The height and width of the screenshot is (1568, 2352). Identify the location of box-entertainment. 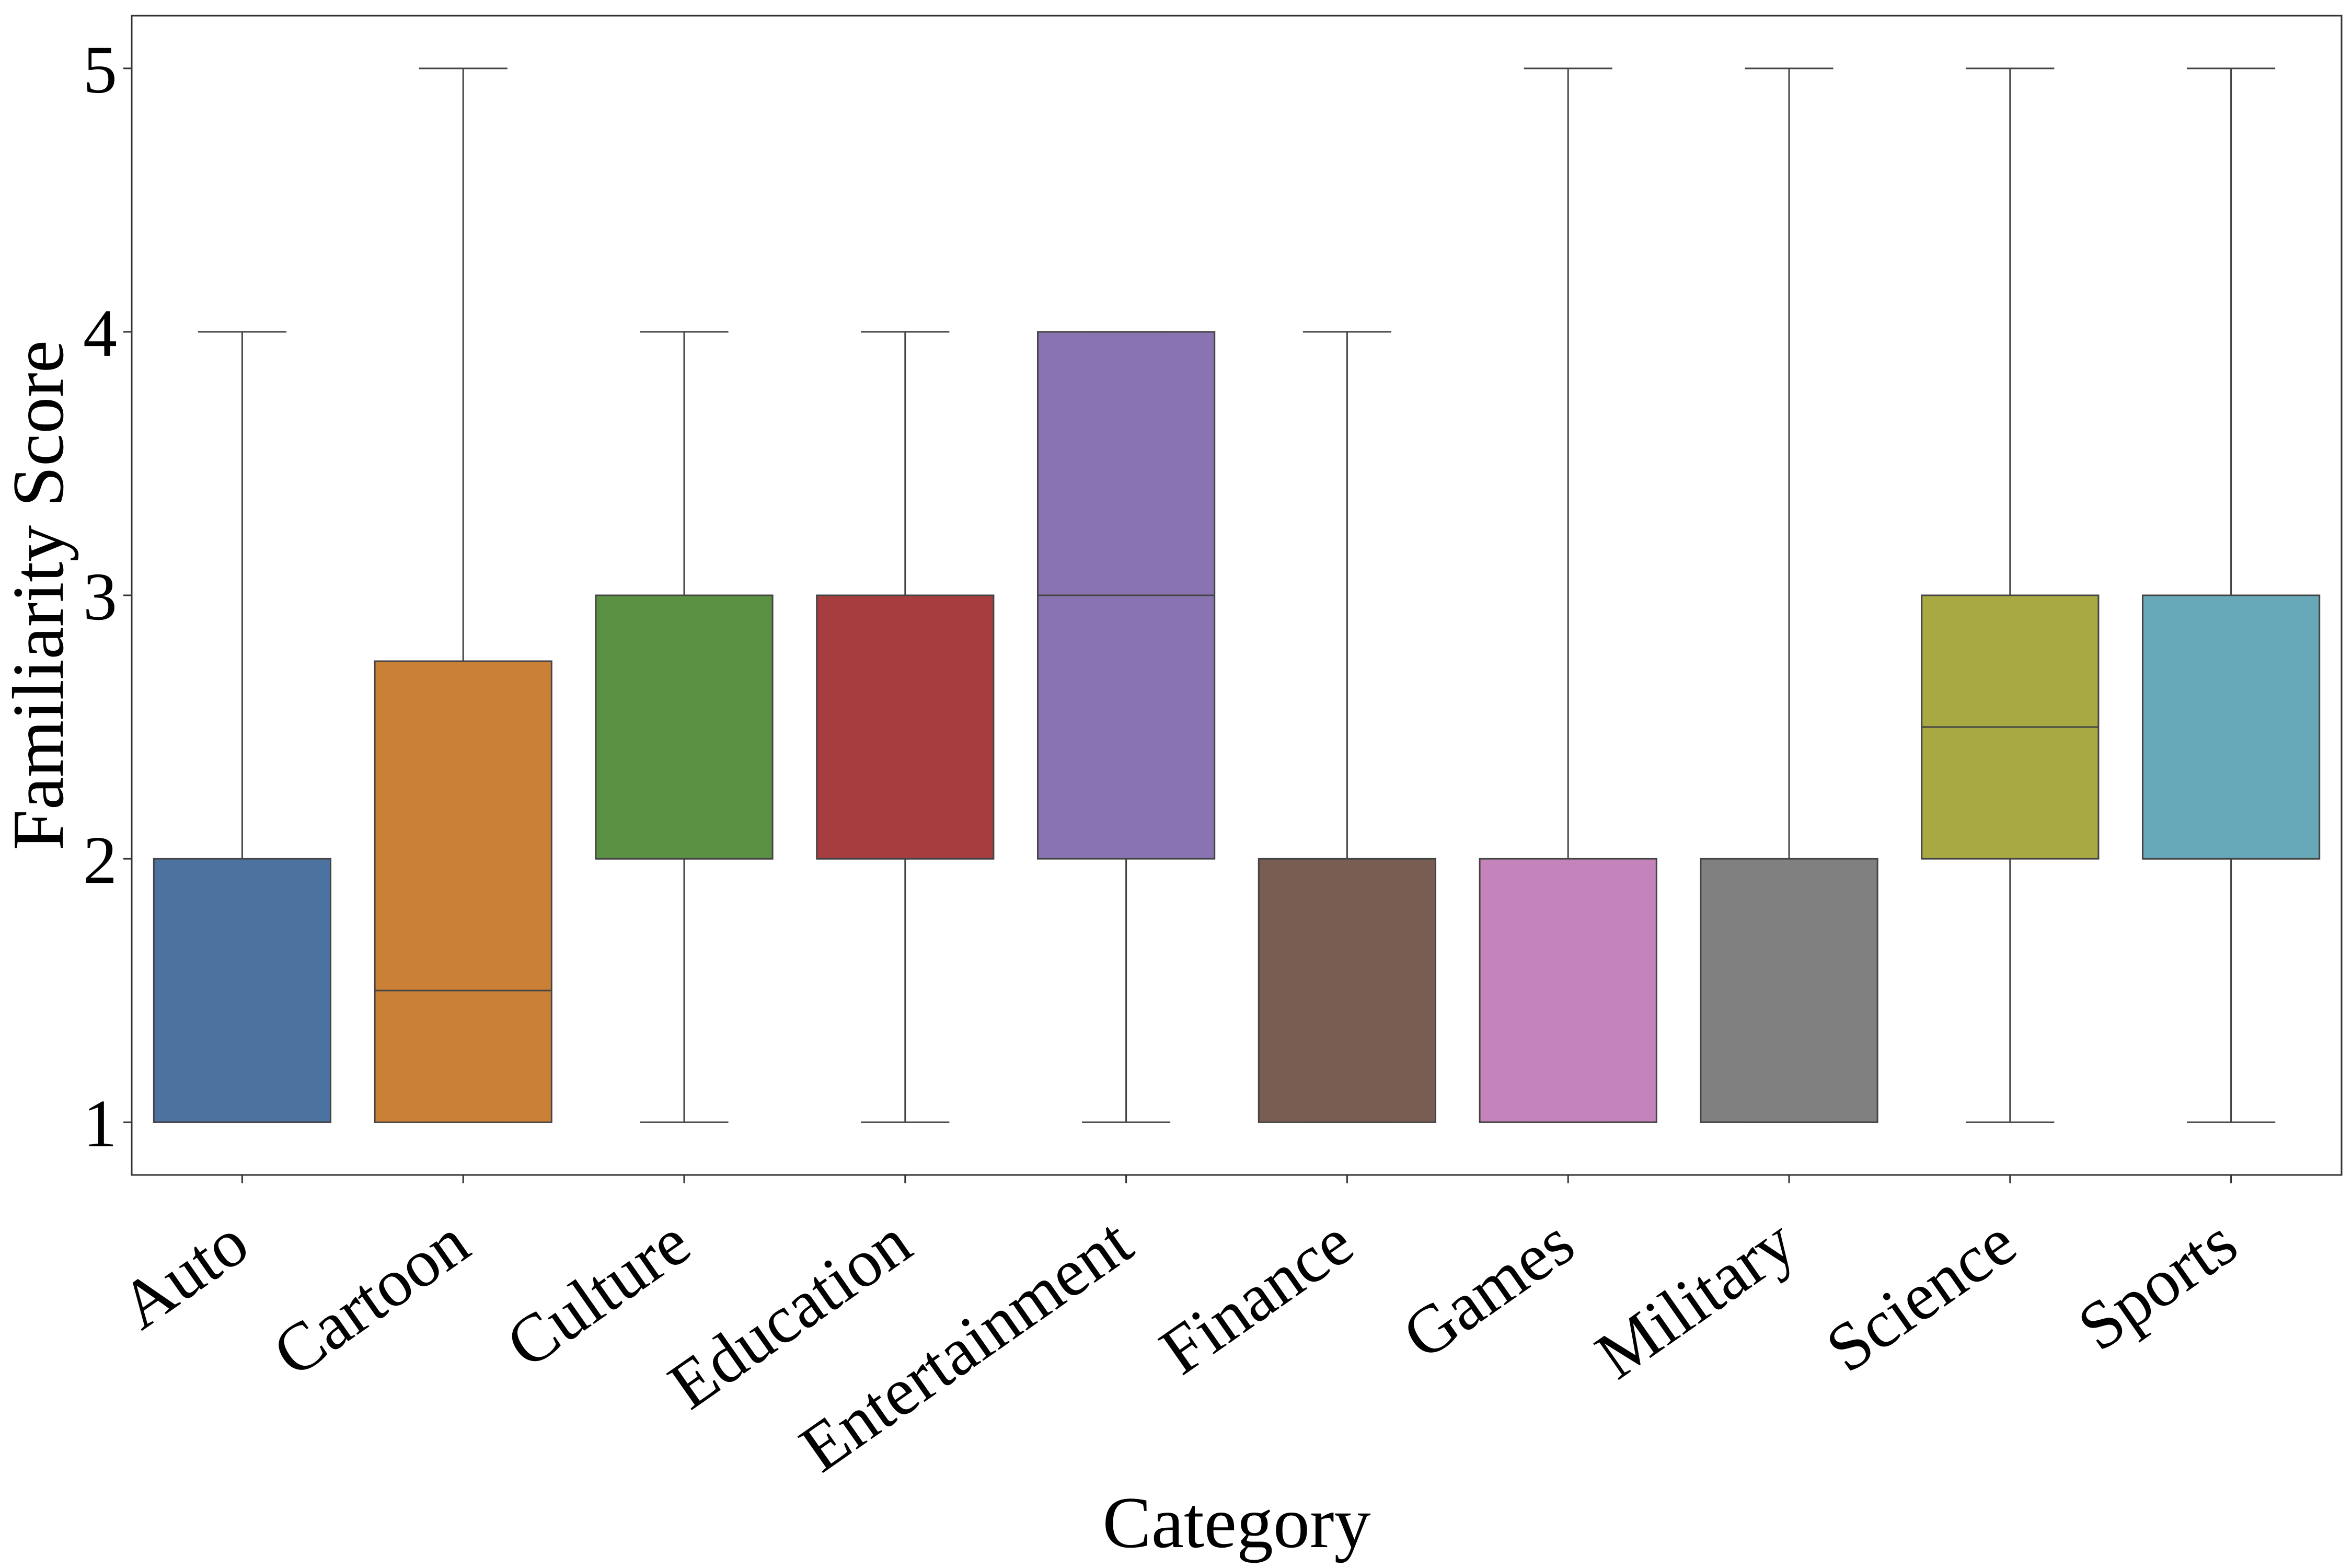
(1126, 727).